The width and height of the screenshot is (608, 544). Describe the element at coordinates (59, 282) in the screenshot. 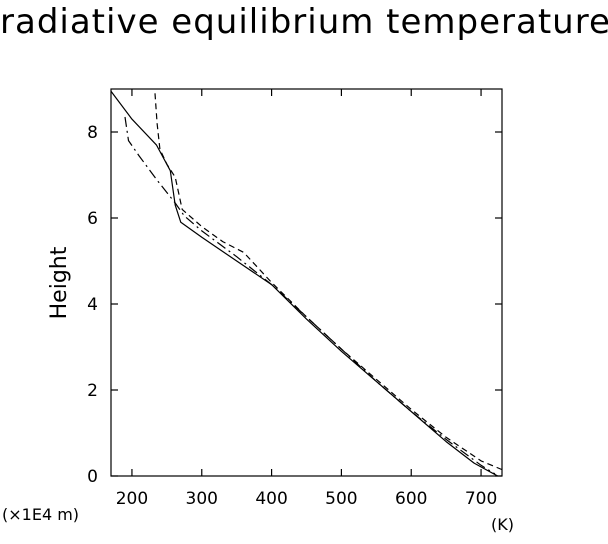

I see `y-axis-label: Height` at that location.